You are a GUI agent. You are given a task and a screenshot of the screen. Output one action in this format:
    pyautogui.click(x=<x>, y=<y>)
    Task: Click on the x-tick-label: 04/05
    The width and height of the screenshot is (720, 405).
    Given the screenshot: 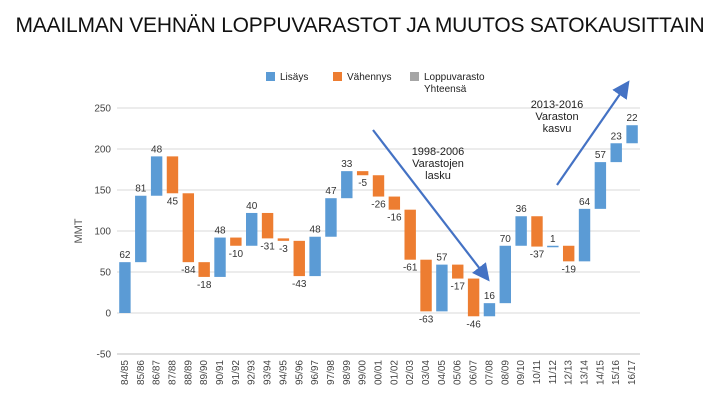 What is the action you would take?
    pyautogui.click(x=442, y=372)
    